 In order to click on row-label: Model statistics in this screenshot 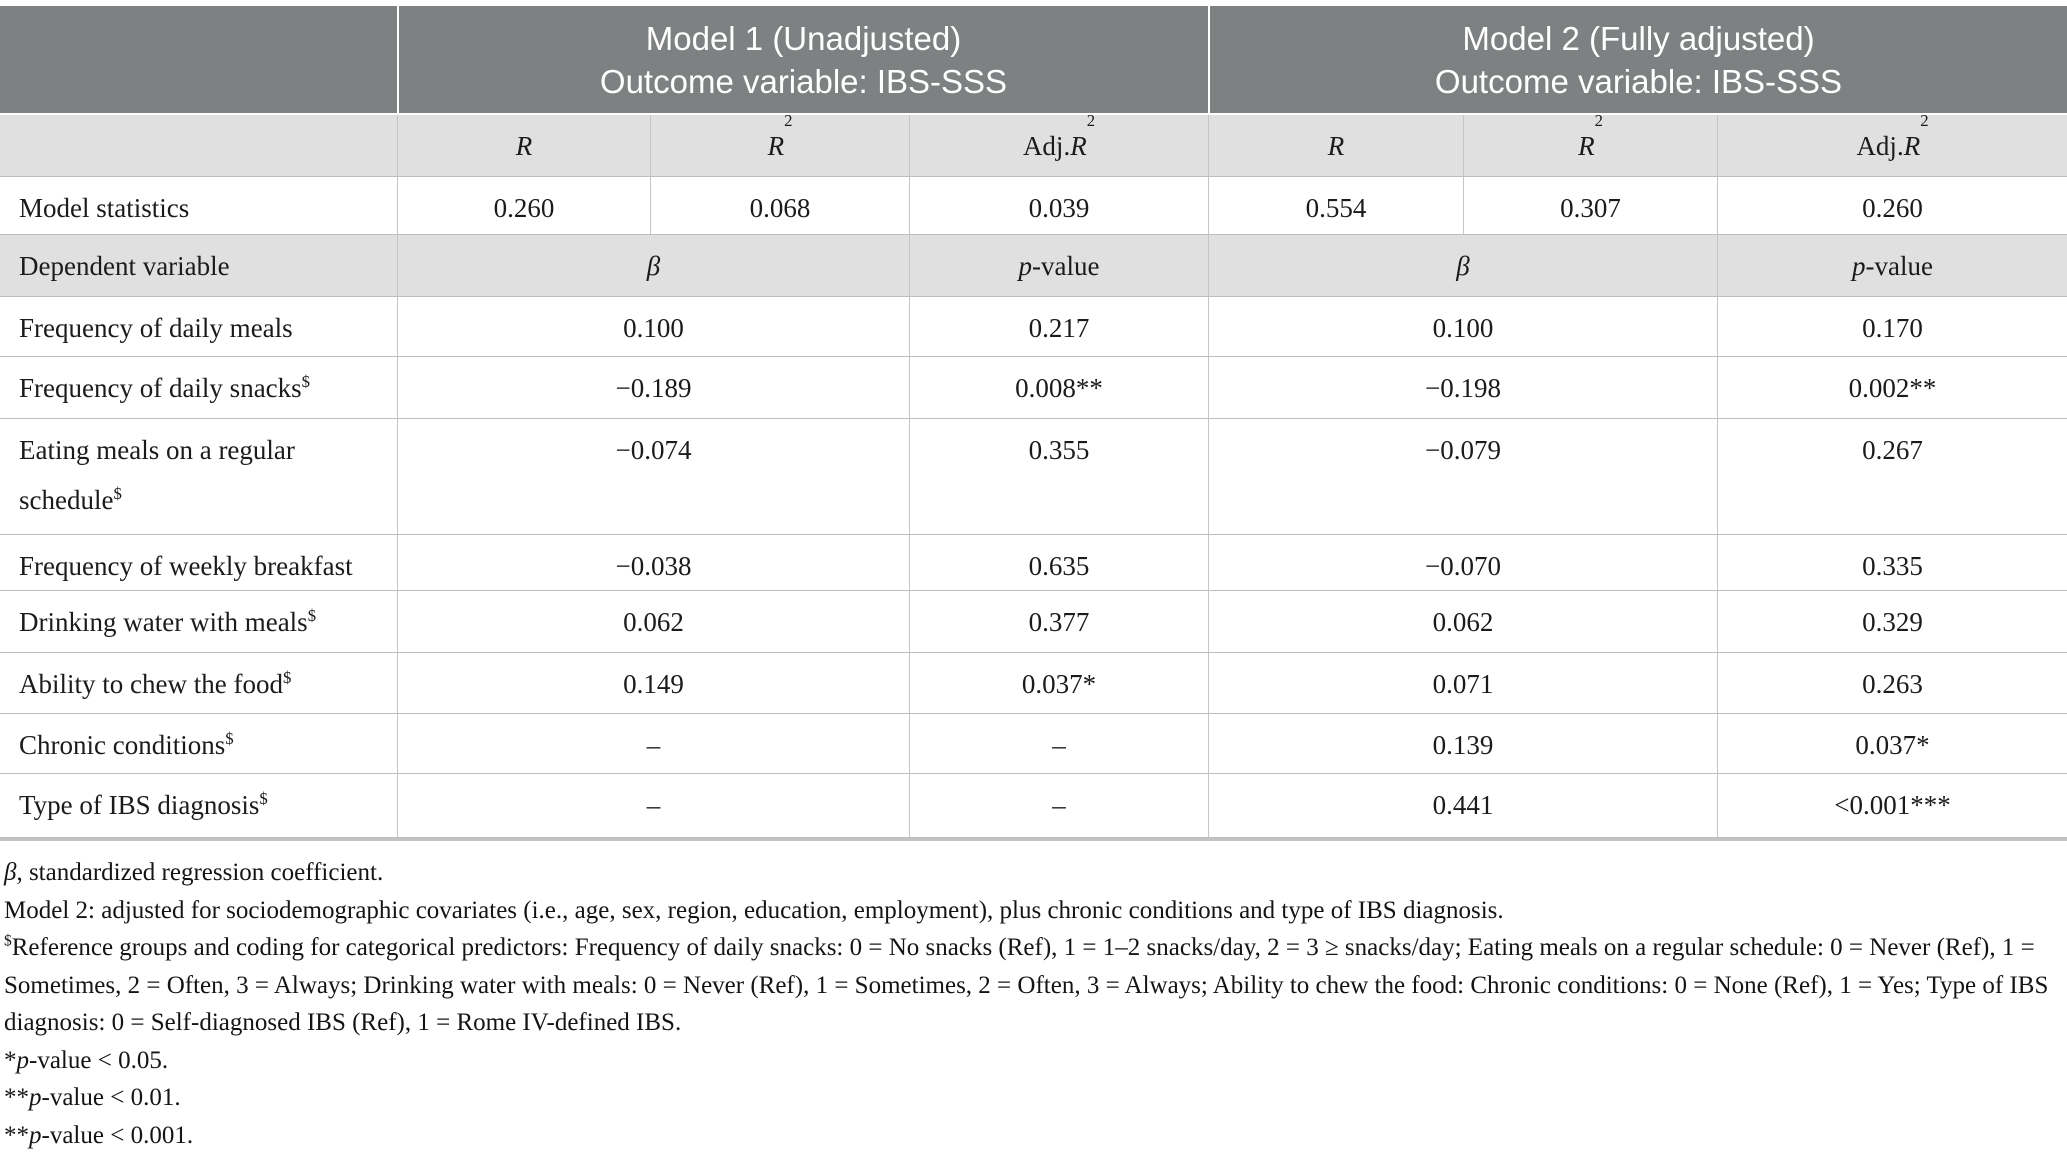, I will do `click(104, 208)`.